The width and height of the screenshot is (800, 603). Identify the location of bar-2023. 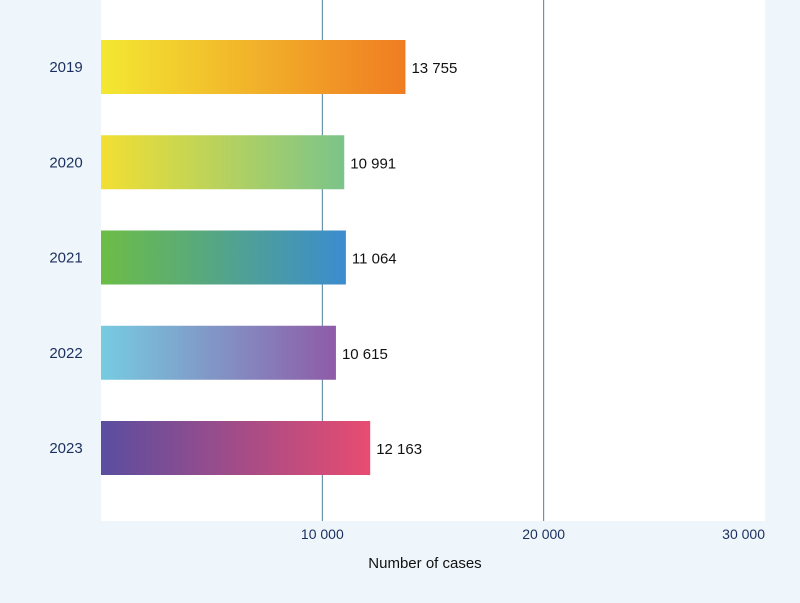
(236, 448).